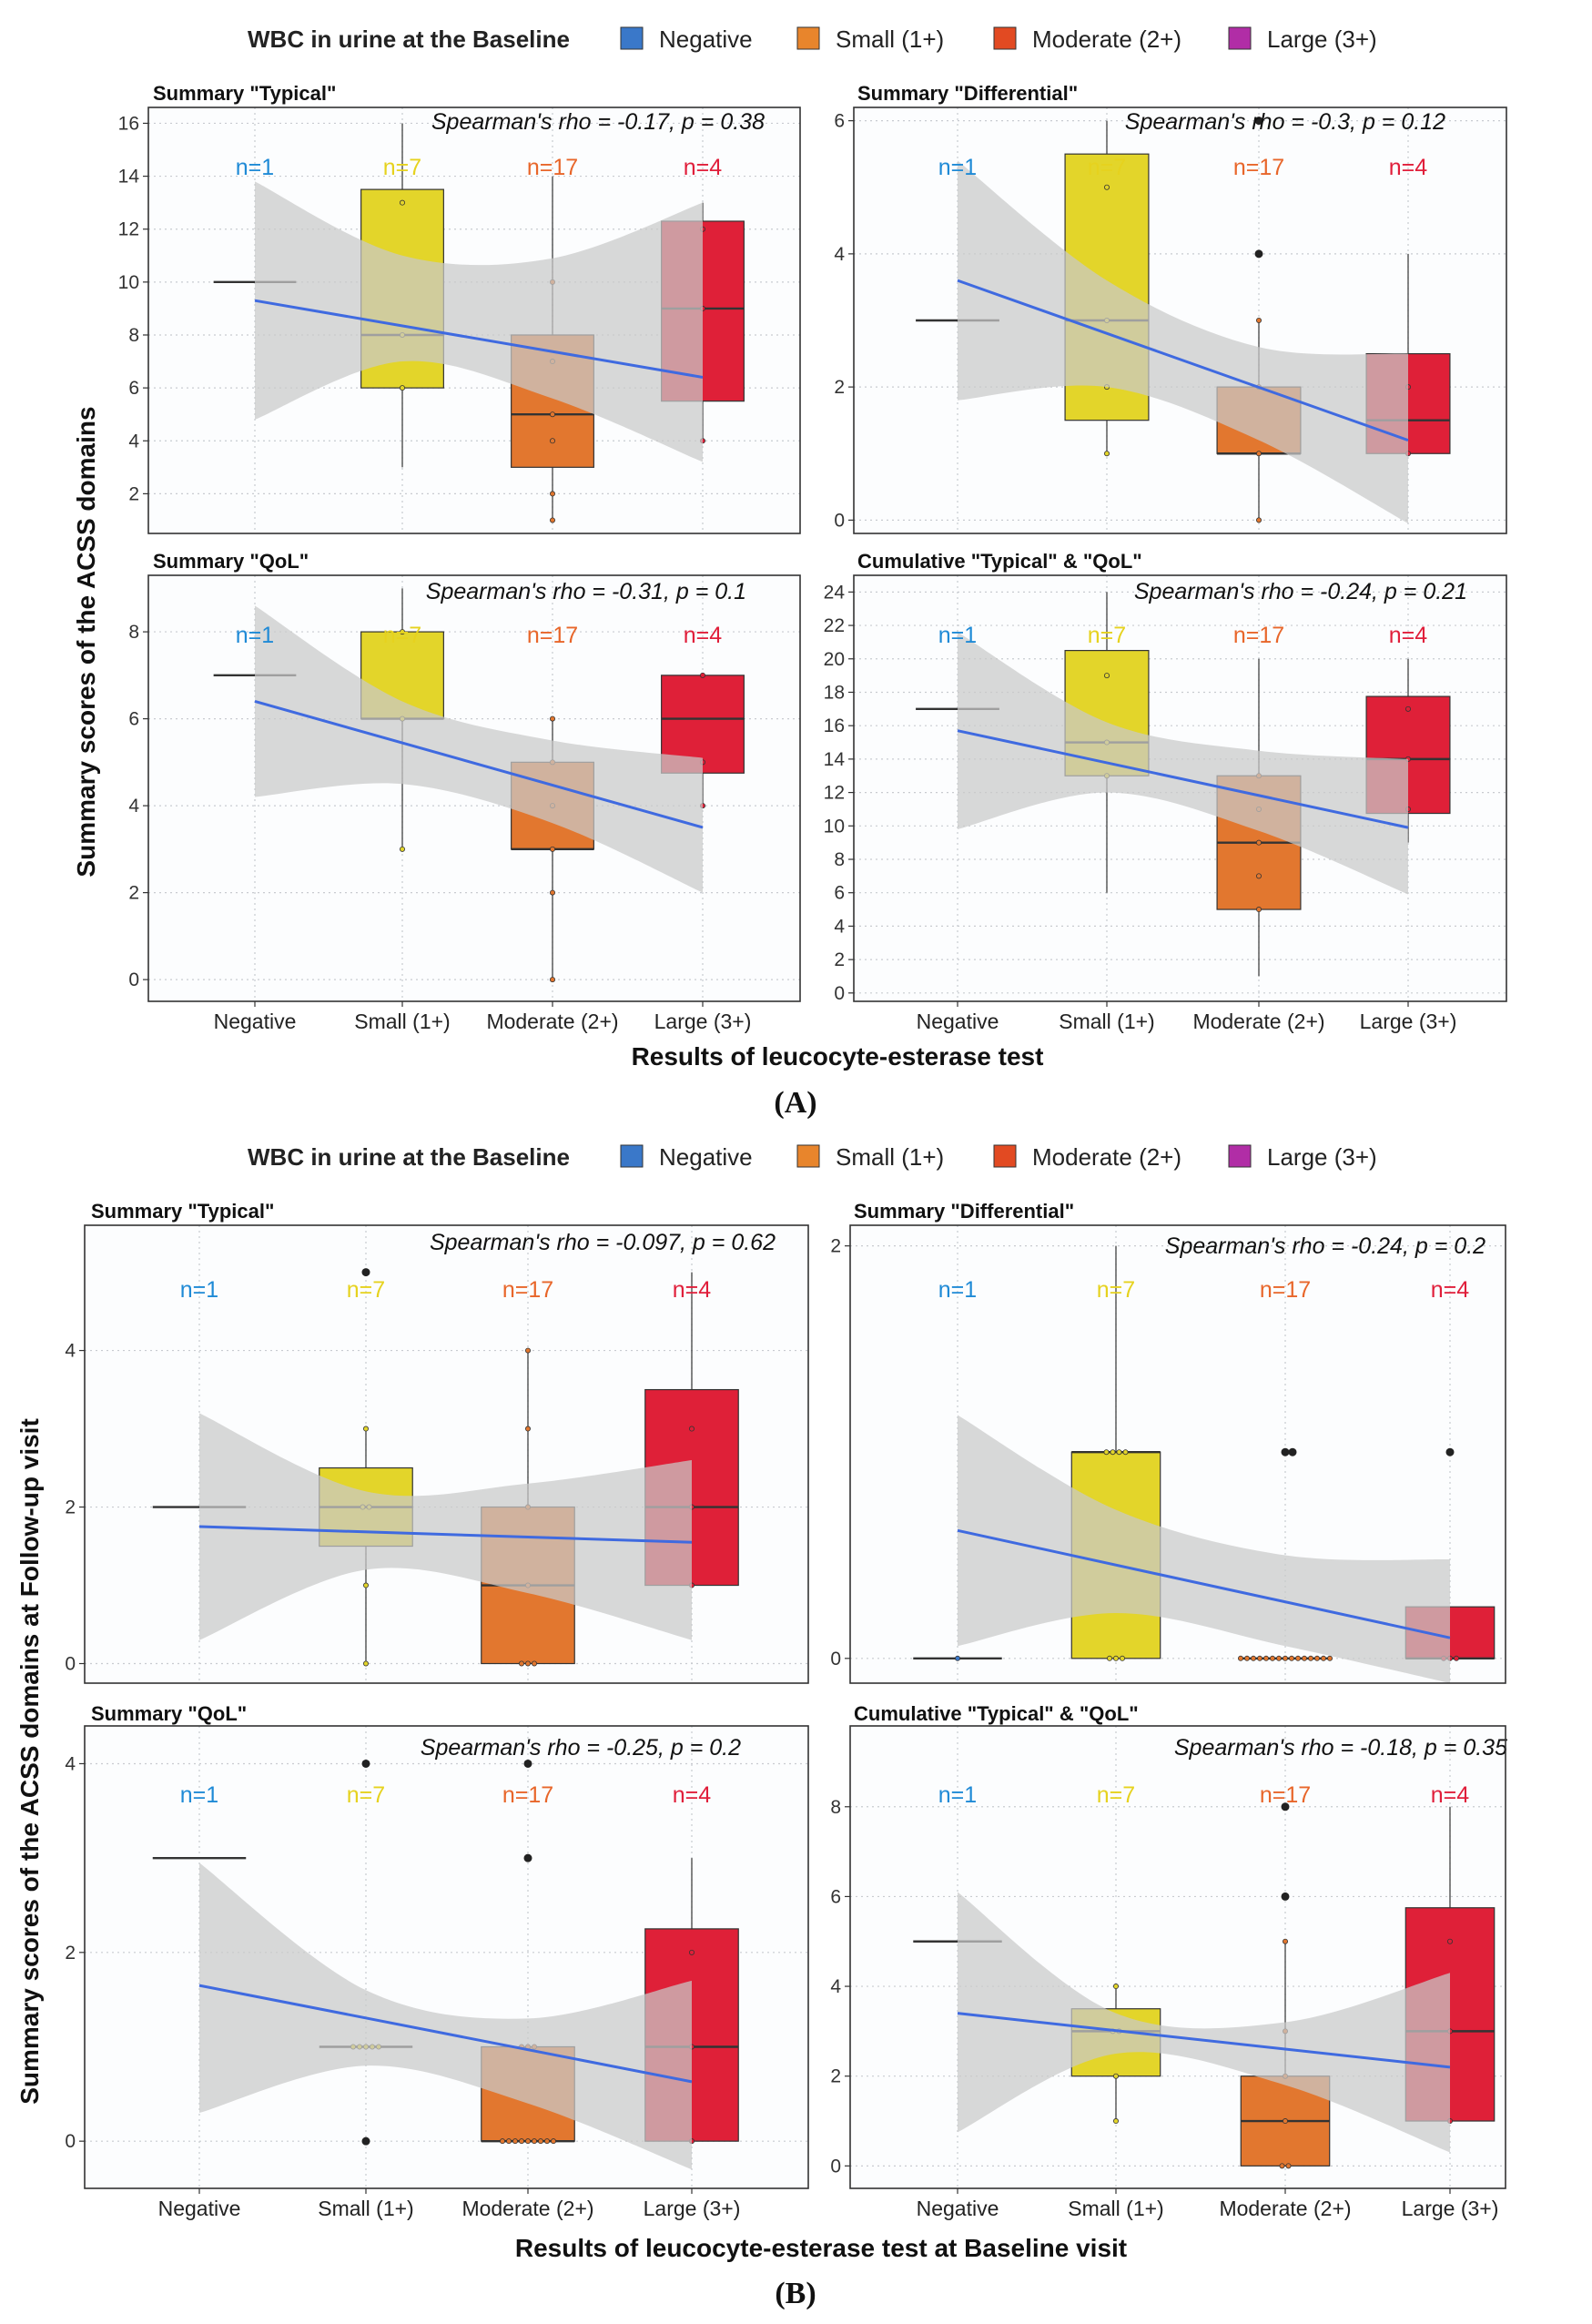 The image size is (1592, 2324). What do you see at coordinates (409, 1157) in the screenshot?
I see `legend-title: WBC in urine at the Baseline` at bounding box center [409, 1157].